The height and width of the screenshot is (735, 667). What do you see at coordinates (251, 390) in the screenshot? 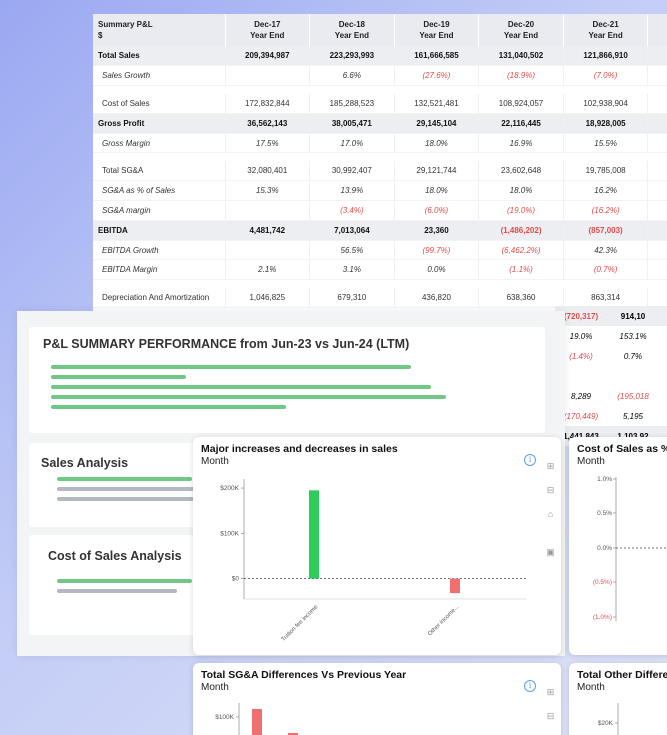
I see `summary-blurred-text` at bounding box center [251, 390].